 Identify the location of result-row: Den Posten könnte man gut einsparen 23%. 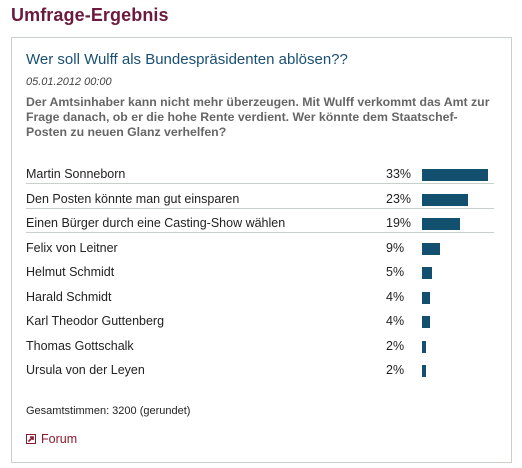
(261, 200).